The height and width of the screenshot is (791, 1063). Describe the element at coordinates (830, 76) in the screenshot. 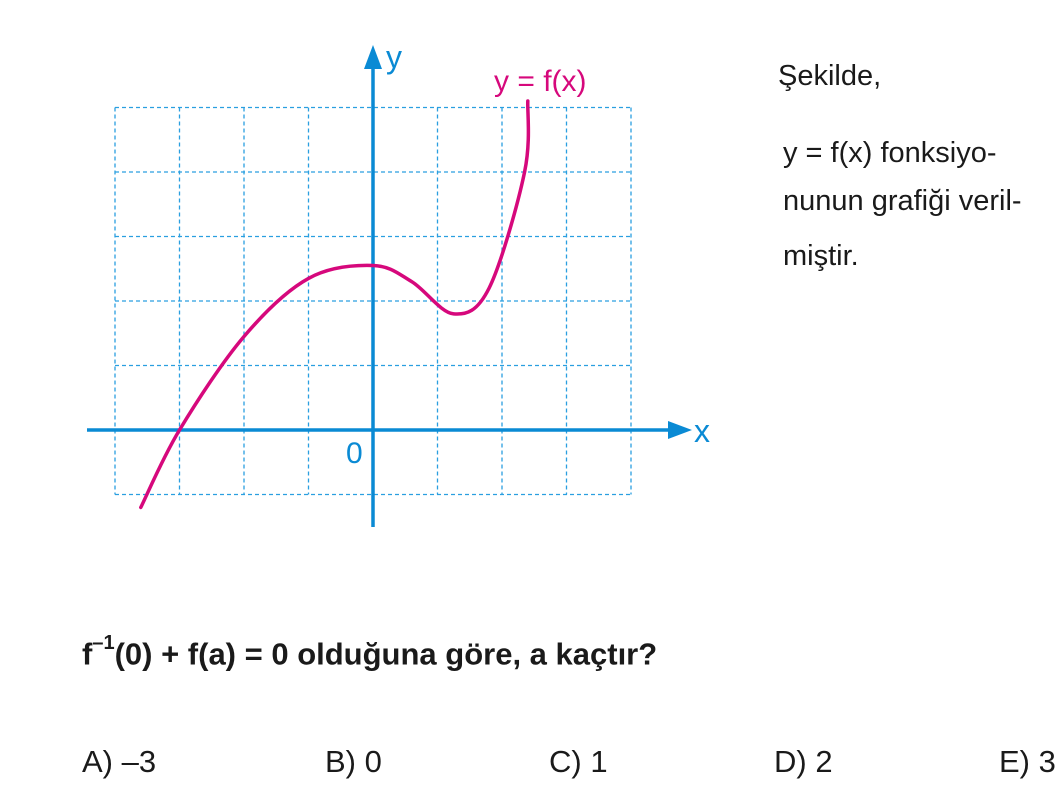

I see `intro-text: Şekilde,` at that location.